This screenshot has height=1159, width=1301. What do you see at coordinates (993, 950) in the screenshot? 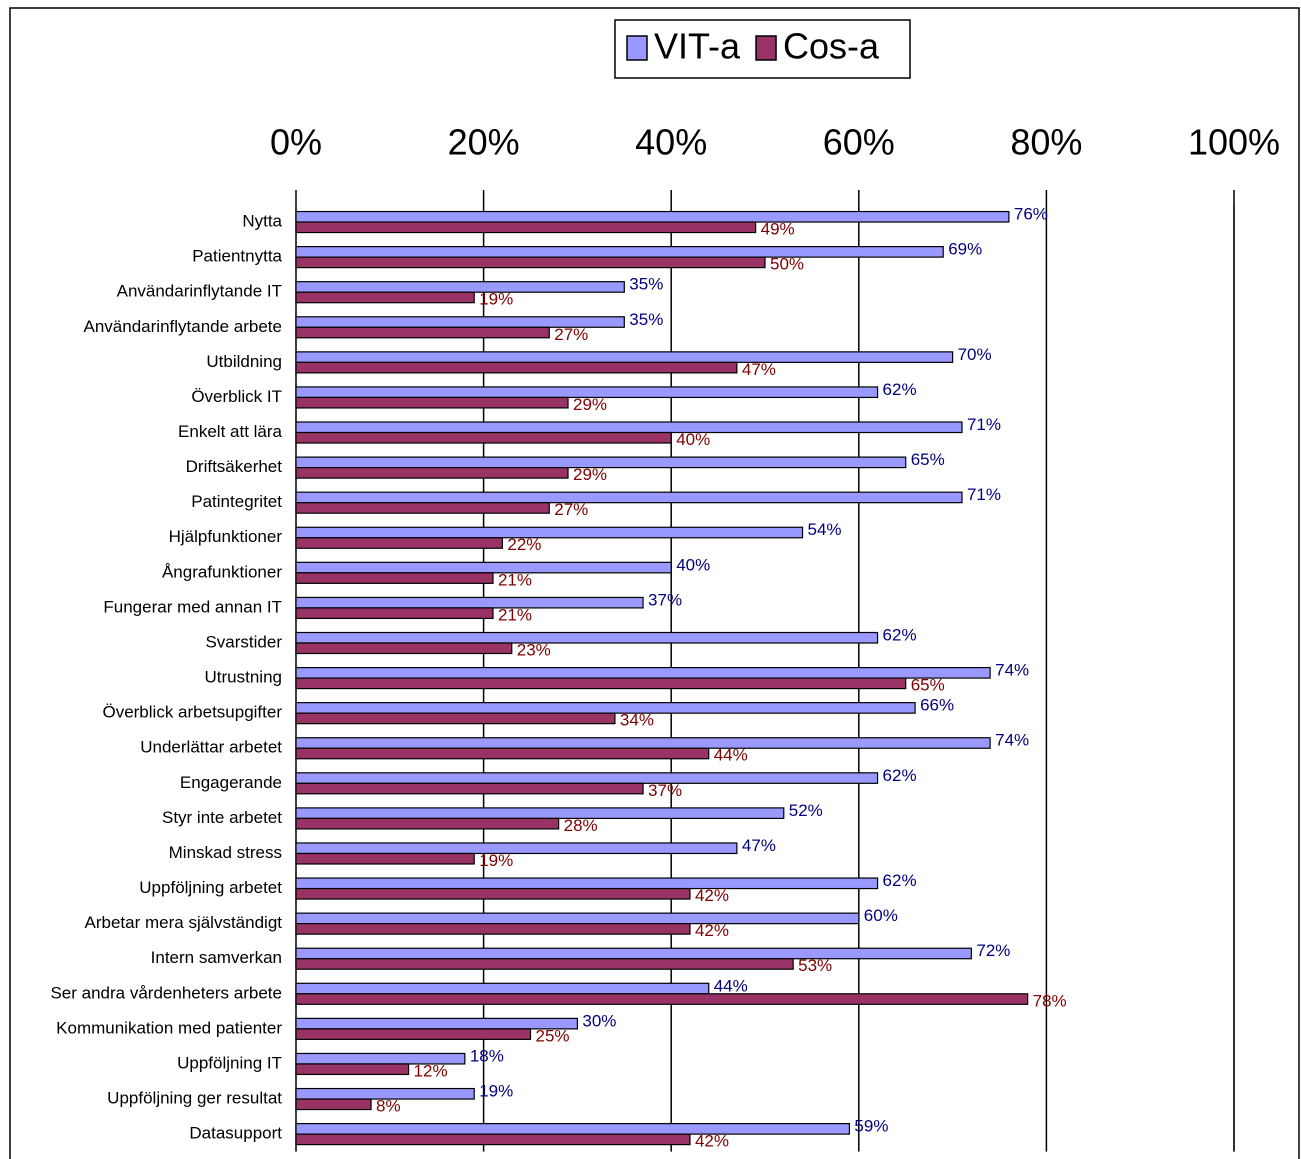
I see `data-label: 72%` at bounding box center [993, 950].